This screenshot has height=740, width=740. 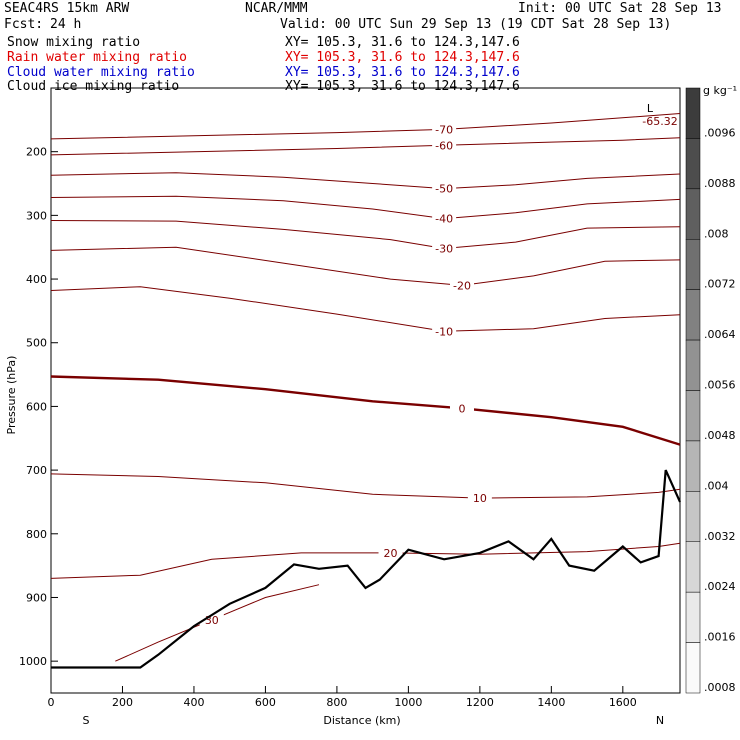 I want to click on colorbar-label: .0024, so click(x=720, y=586).